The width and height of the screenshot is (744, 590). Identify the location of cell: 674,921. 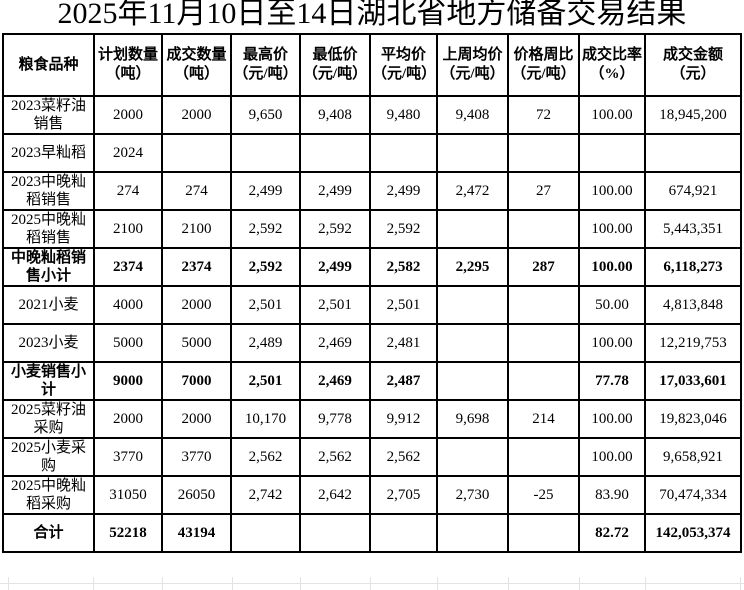
(693, 191).